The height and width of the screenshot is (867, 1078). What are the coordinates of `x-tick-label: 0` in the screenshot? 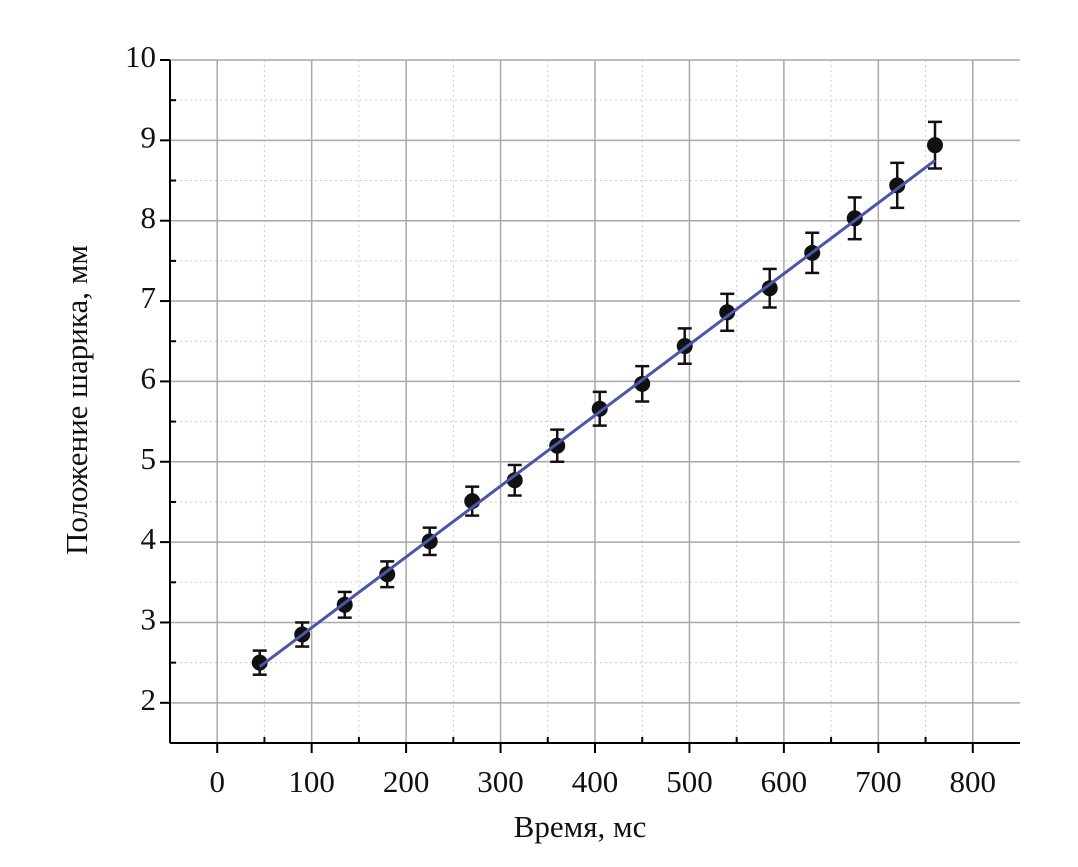 It's located at (217, 781).